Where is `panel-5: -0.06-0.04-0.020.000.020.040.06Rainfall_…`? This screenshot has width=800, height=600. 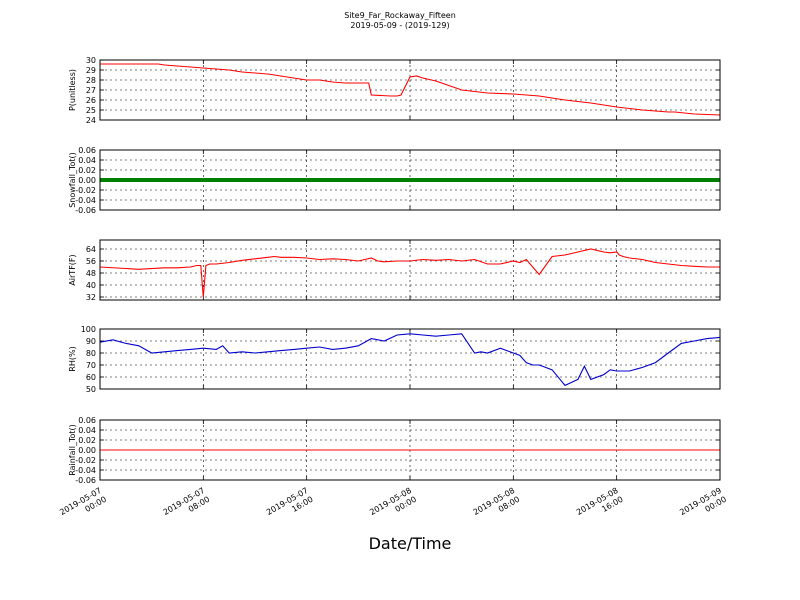 panel-5: -0.06-0.04-0.020.000.020.040.06Rainfall_… is located at coordinates (394, 450).